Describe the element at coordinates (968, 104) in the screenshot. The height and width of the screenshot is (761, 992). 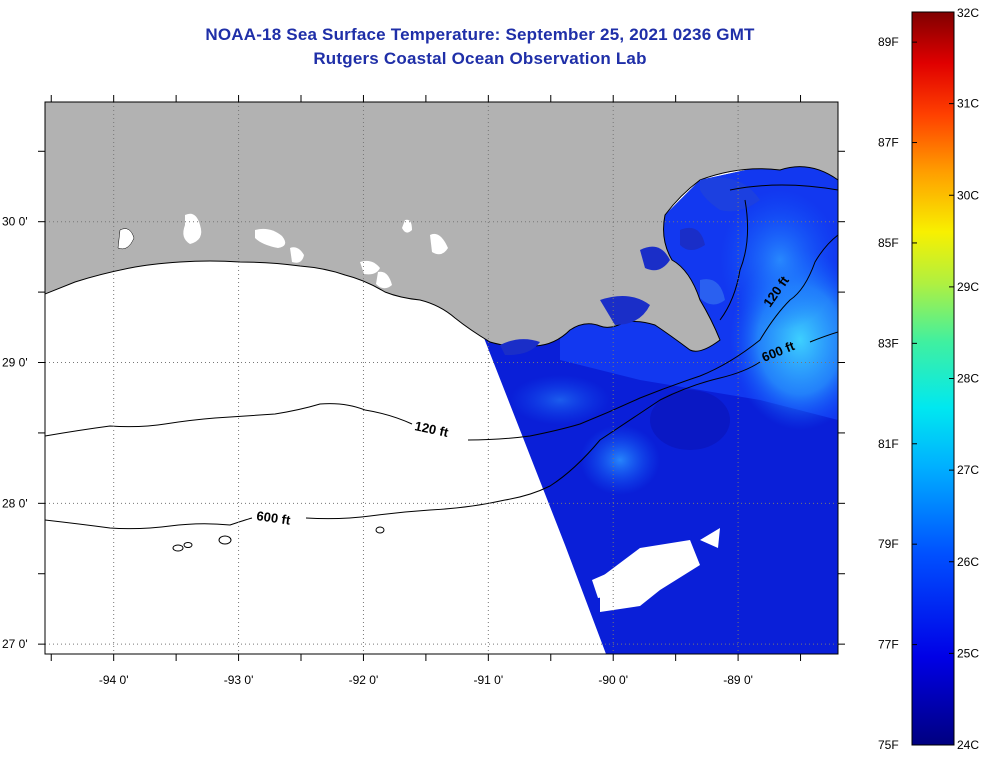
I see `celsius-label: 31C` at that location.